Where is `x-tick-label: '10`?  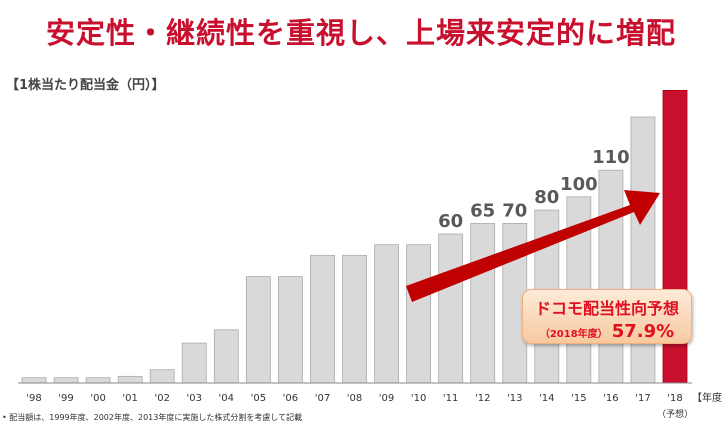 x-tick-label: '10 is located at coordinates (418, 398).